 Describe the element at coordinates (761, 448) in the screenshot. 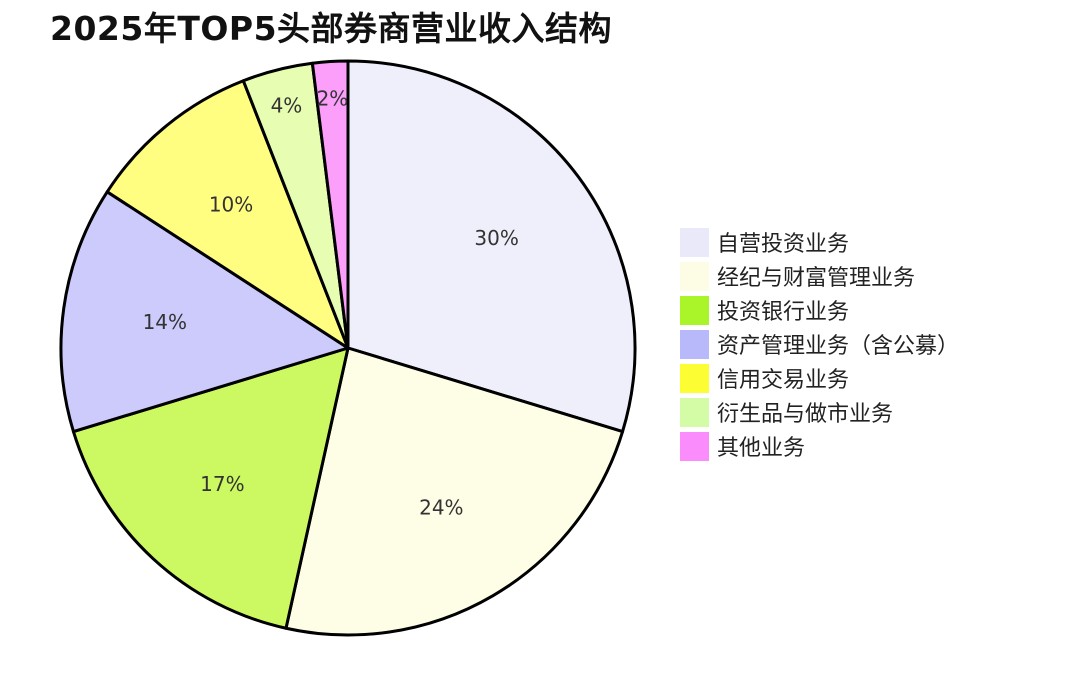

I see `legend-label: 其他业务` at that location.